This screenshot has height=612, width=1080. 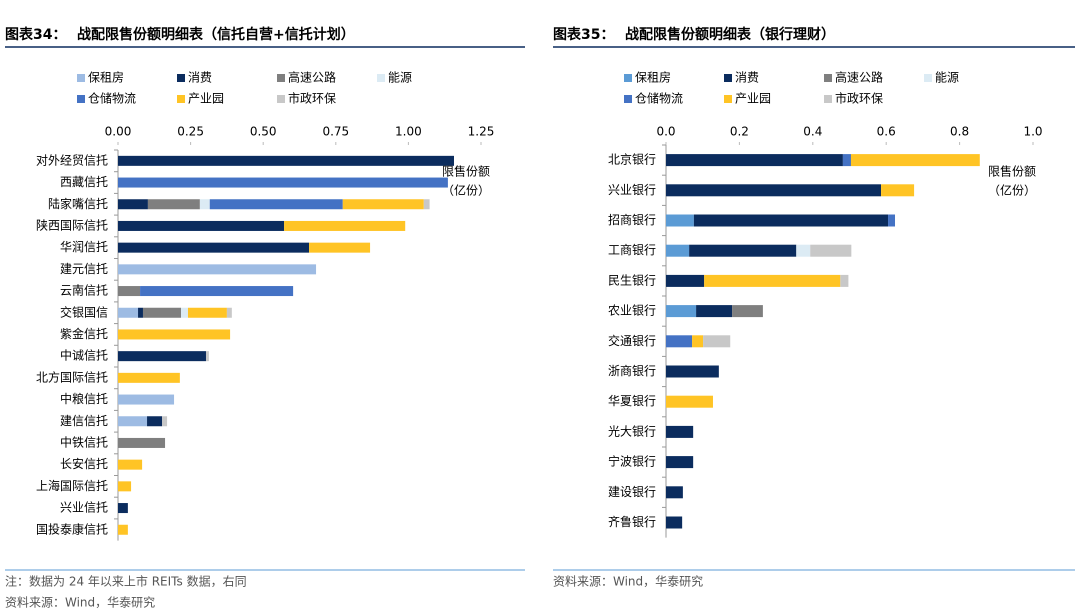 I want to click on x-tick-label: 0.75, so click(x=335, y=132).